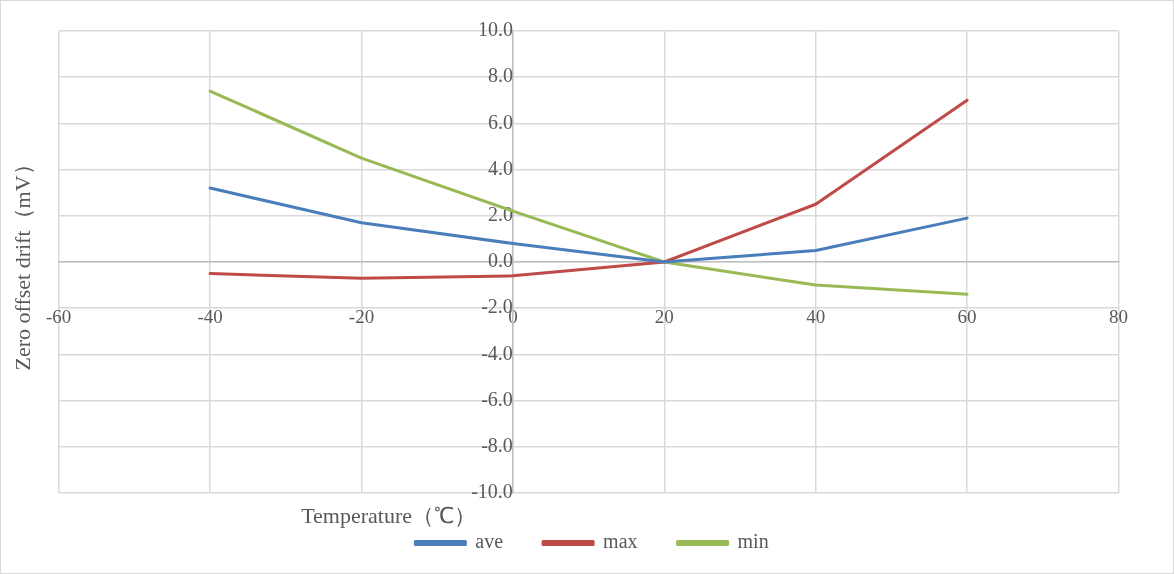 This screenshot has height=574, width=1174. What do you see at coordinates (492, 491) in the screenshot?
I see `y-tick-label: -10.0` at bounding box center [492, 491].